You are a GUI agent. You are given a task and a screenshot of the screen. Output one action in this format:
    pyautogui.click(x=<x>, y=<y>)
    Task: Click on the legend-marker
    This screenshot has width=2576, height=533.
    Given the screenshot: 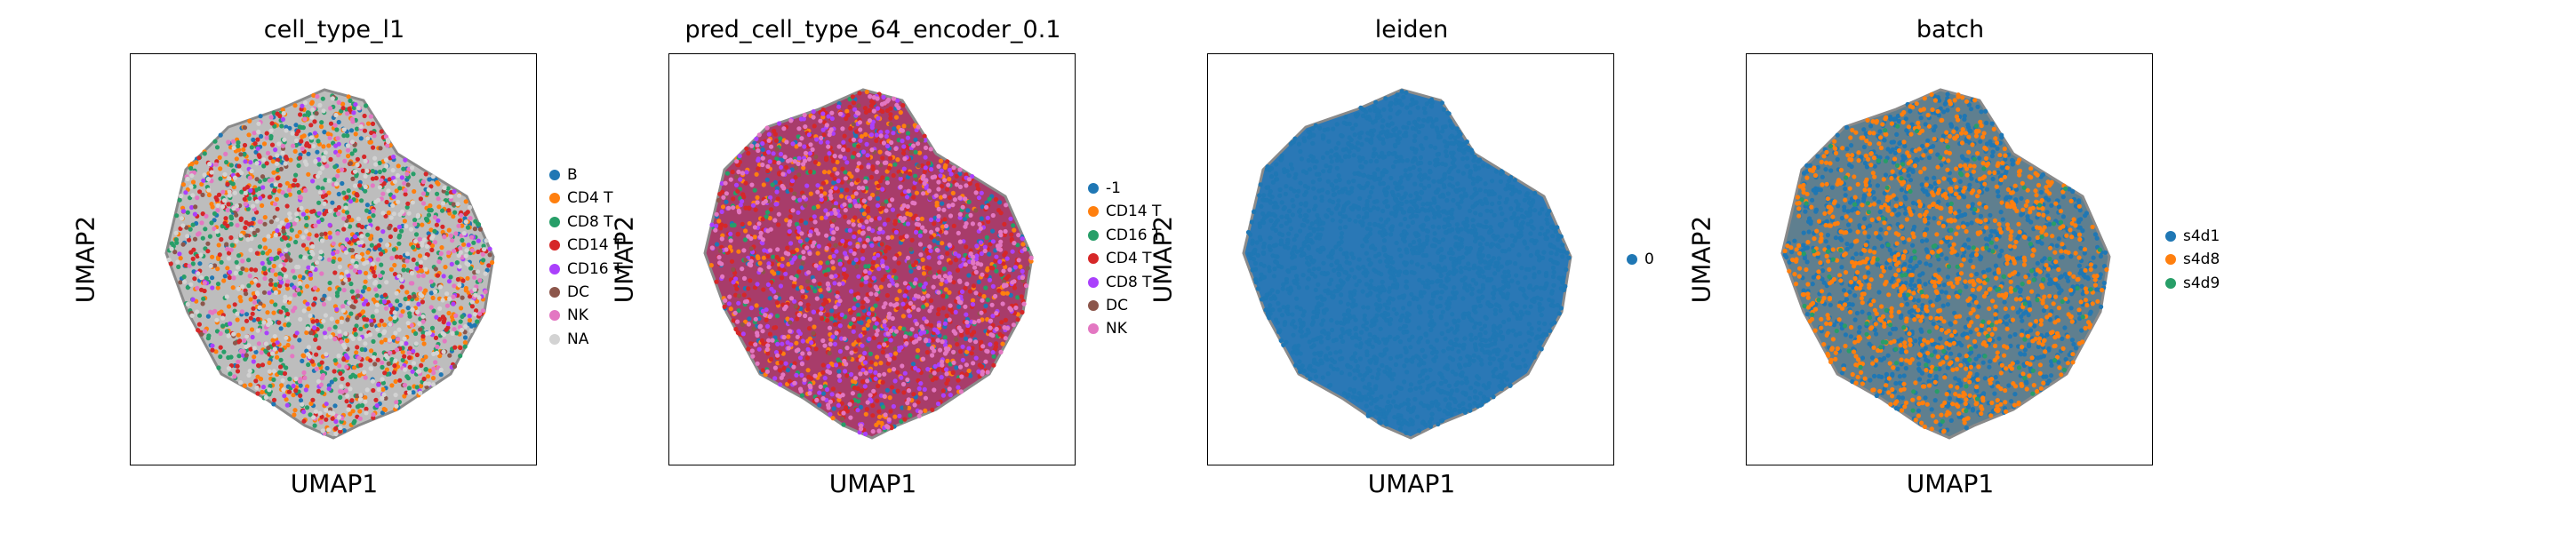 What is the action you would take?
    pyautogui.click(x=1093, y=329)
    